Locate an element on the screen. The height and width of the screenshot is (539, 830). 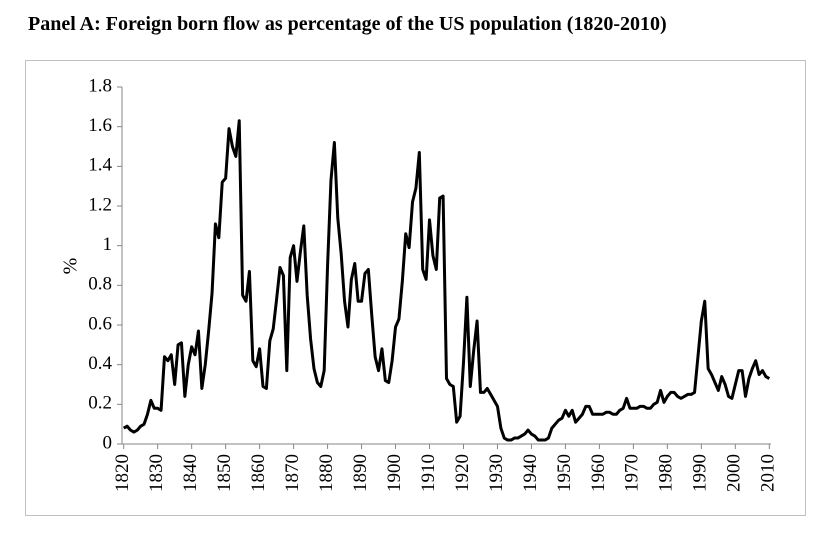
x-tick-label: 1830 is located at coordinates (156, 473).